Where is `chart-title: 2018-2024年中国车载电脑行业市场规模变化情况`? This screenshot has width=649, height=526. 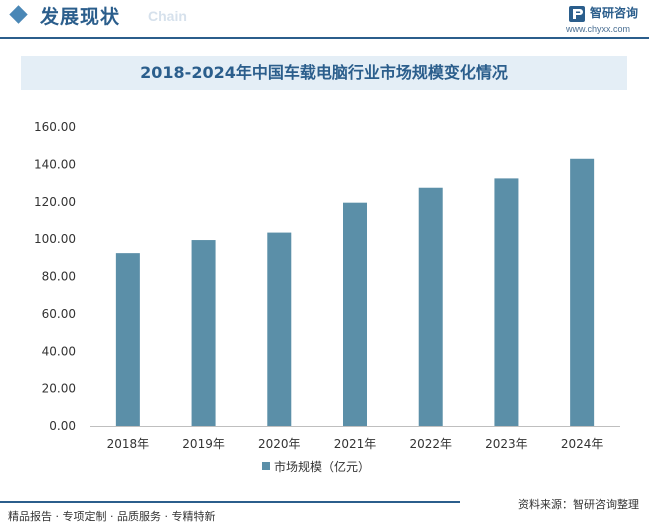
chart-title: 2018-2024年中国车载电脑行业市场规模变化情况 is located at coordinates (324, 72).